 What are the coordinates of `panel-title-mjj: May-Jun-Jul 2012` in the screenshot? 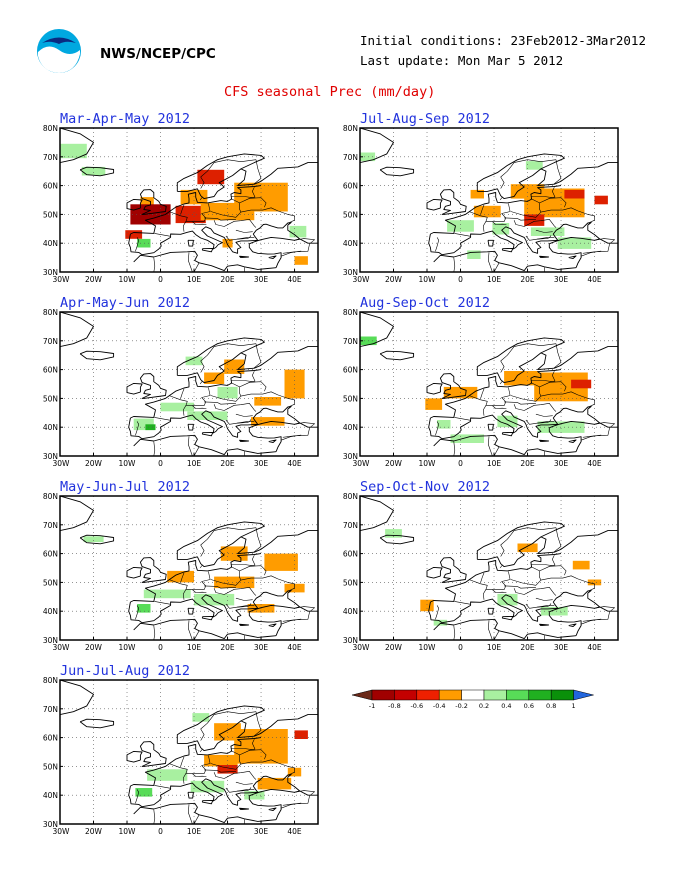 It's located at (125, 487).